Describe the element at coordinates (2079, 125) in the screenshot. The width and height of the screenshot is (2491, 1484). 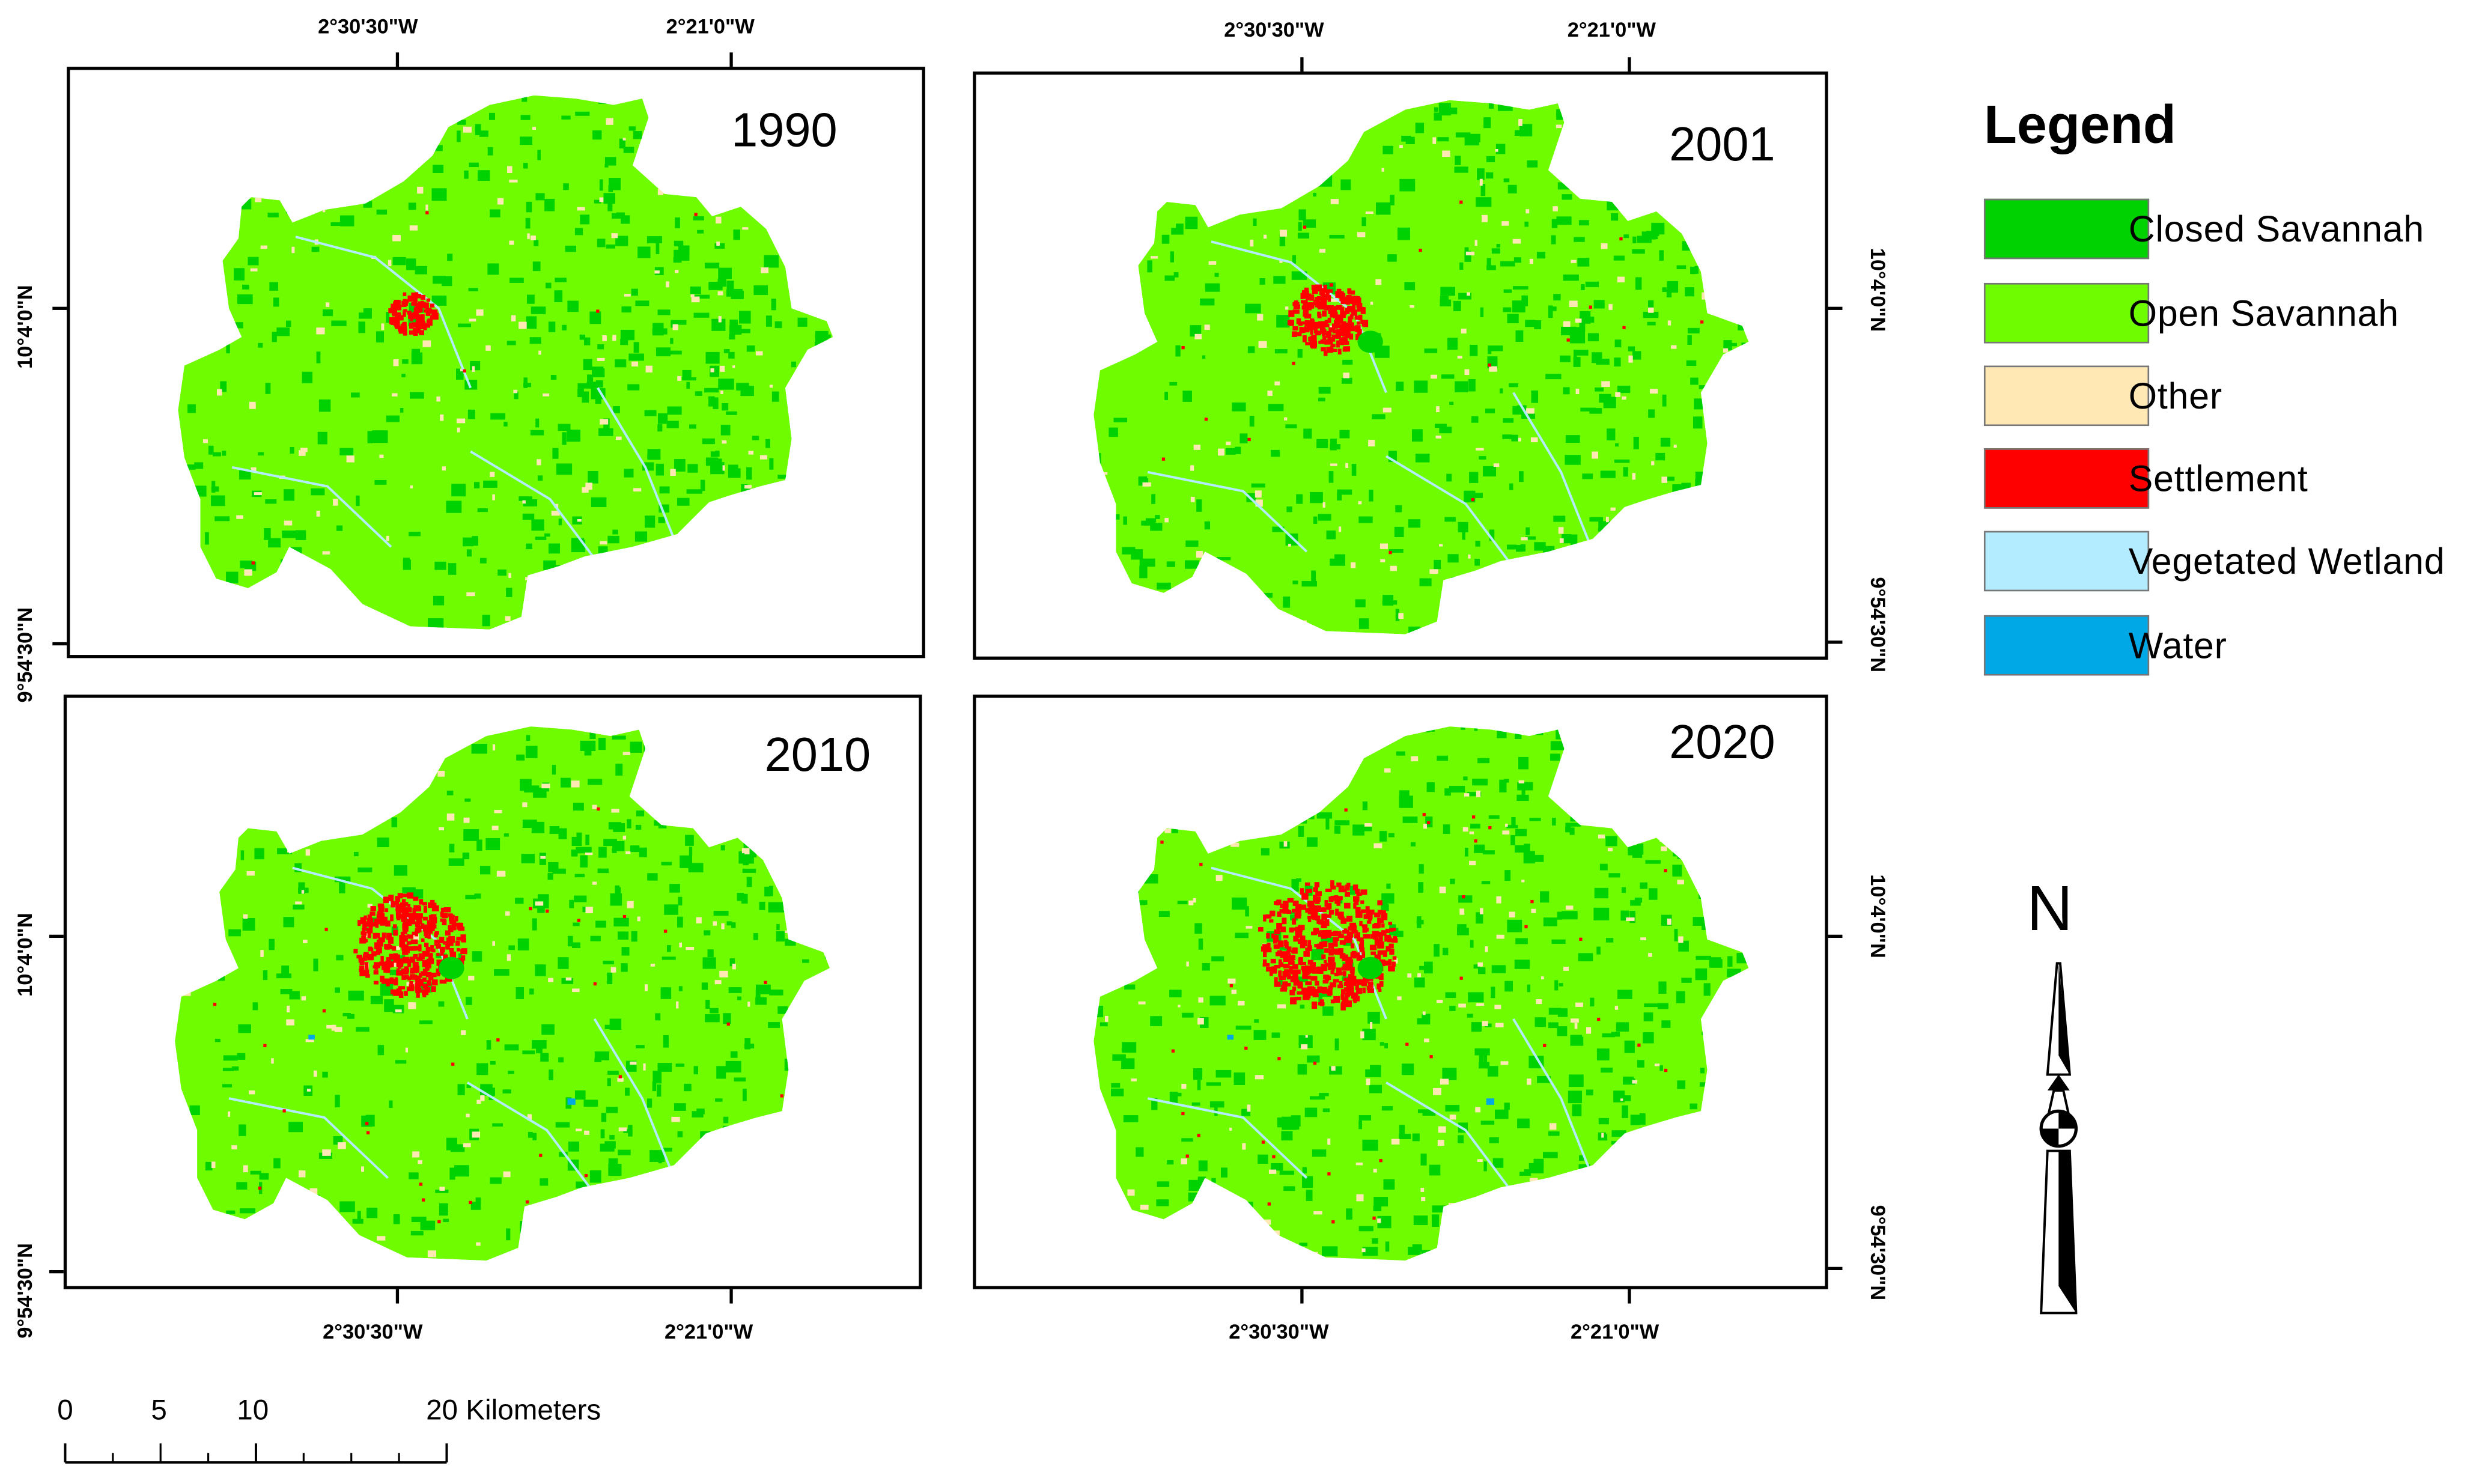
I see `legend-title: Legend` at that location.